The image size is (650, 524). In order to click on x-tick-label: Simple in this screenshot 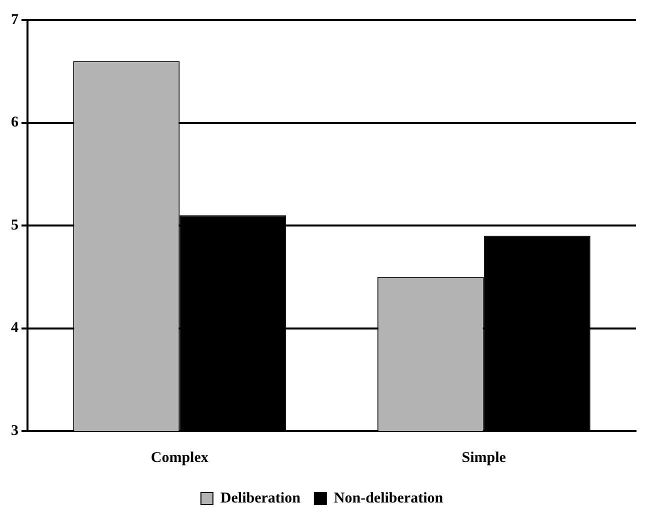, I will do `click(484, 458)`.